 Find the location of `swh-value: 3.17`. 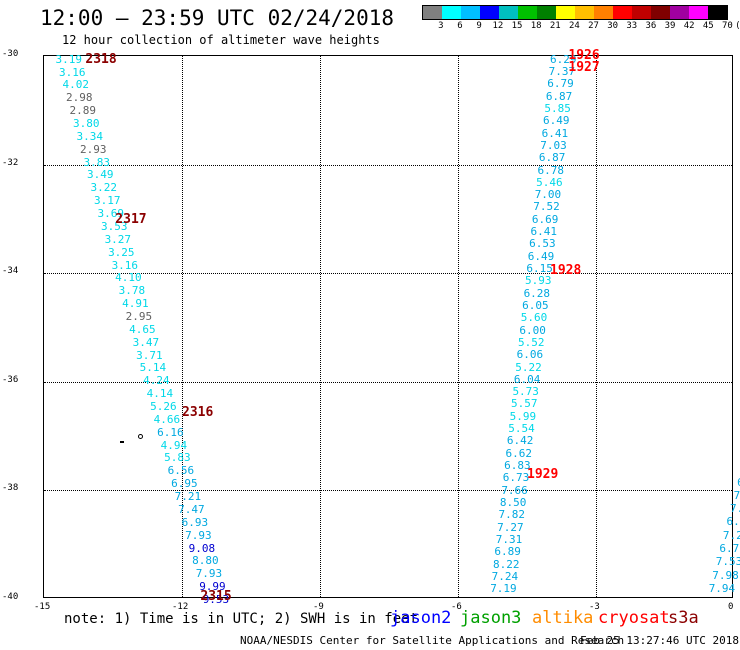

swh-value: 3.17 is located at coordinates (107, 201).